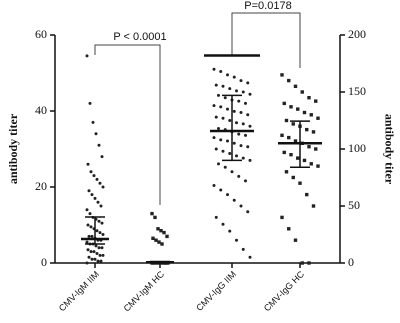 The height and width of the screenshot is (323, 400). Describe the element at coordinates (357, 34) in the screenshot. I see `y2-tick-label: 200` at that location.